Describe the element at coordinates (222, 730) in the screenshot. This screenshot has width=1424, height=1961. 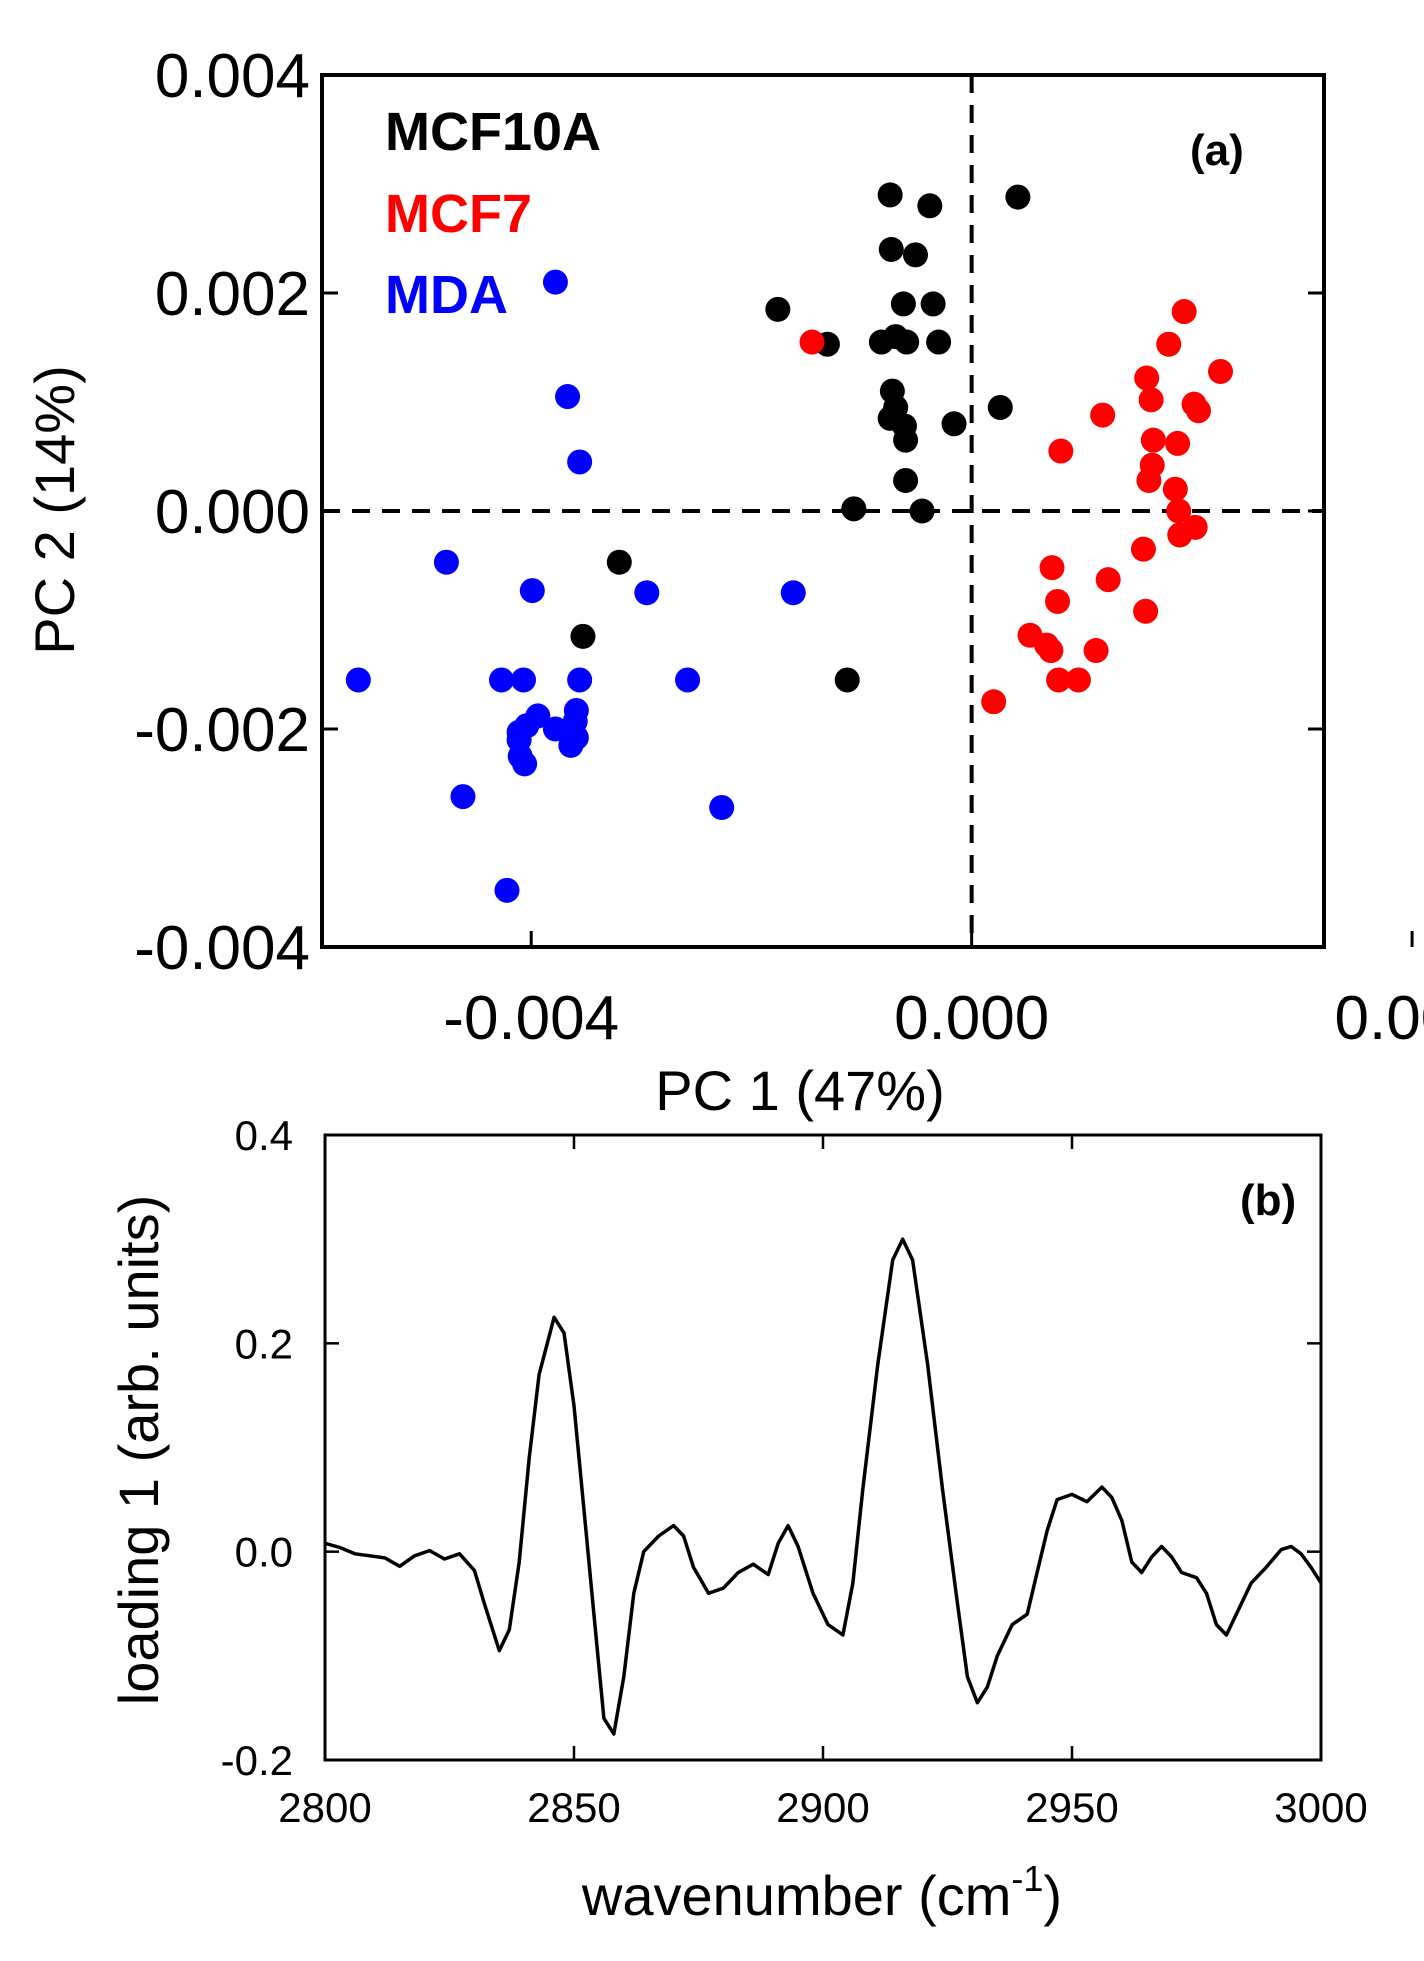
I see `panel-a-y-tick-label: -0.002` at that location.